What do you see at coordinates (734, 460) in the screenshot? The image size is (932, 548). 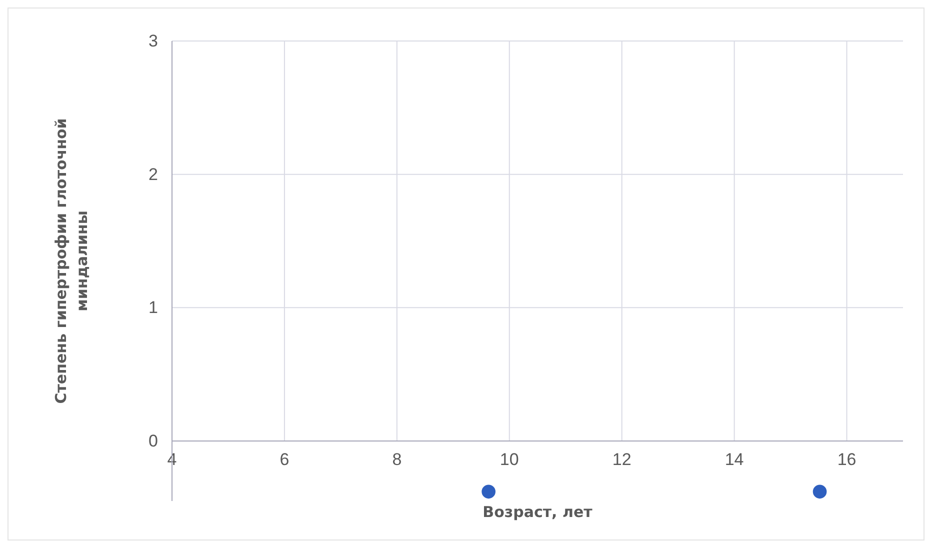 I see `x-tick-label: 14` at bounding box center [734, 460].